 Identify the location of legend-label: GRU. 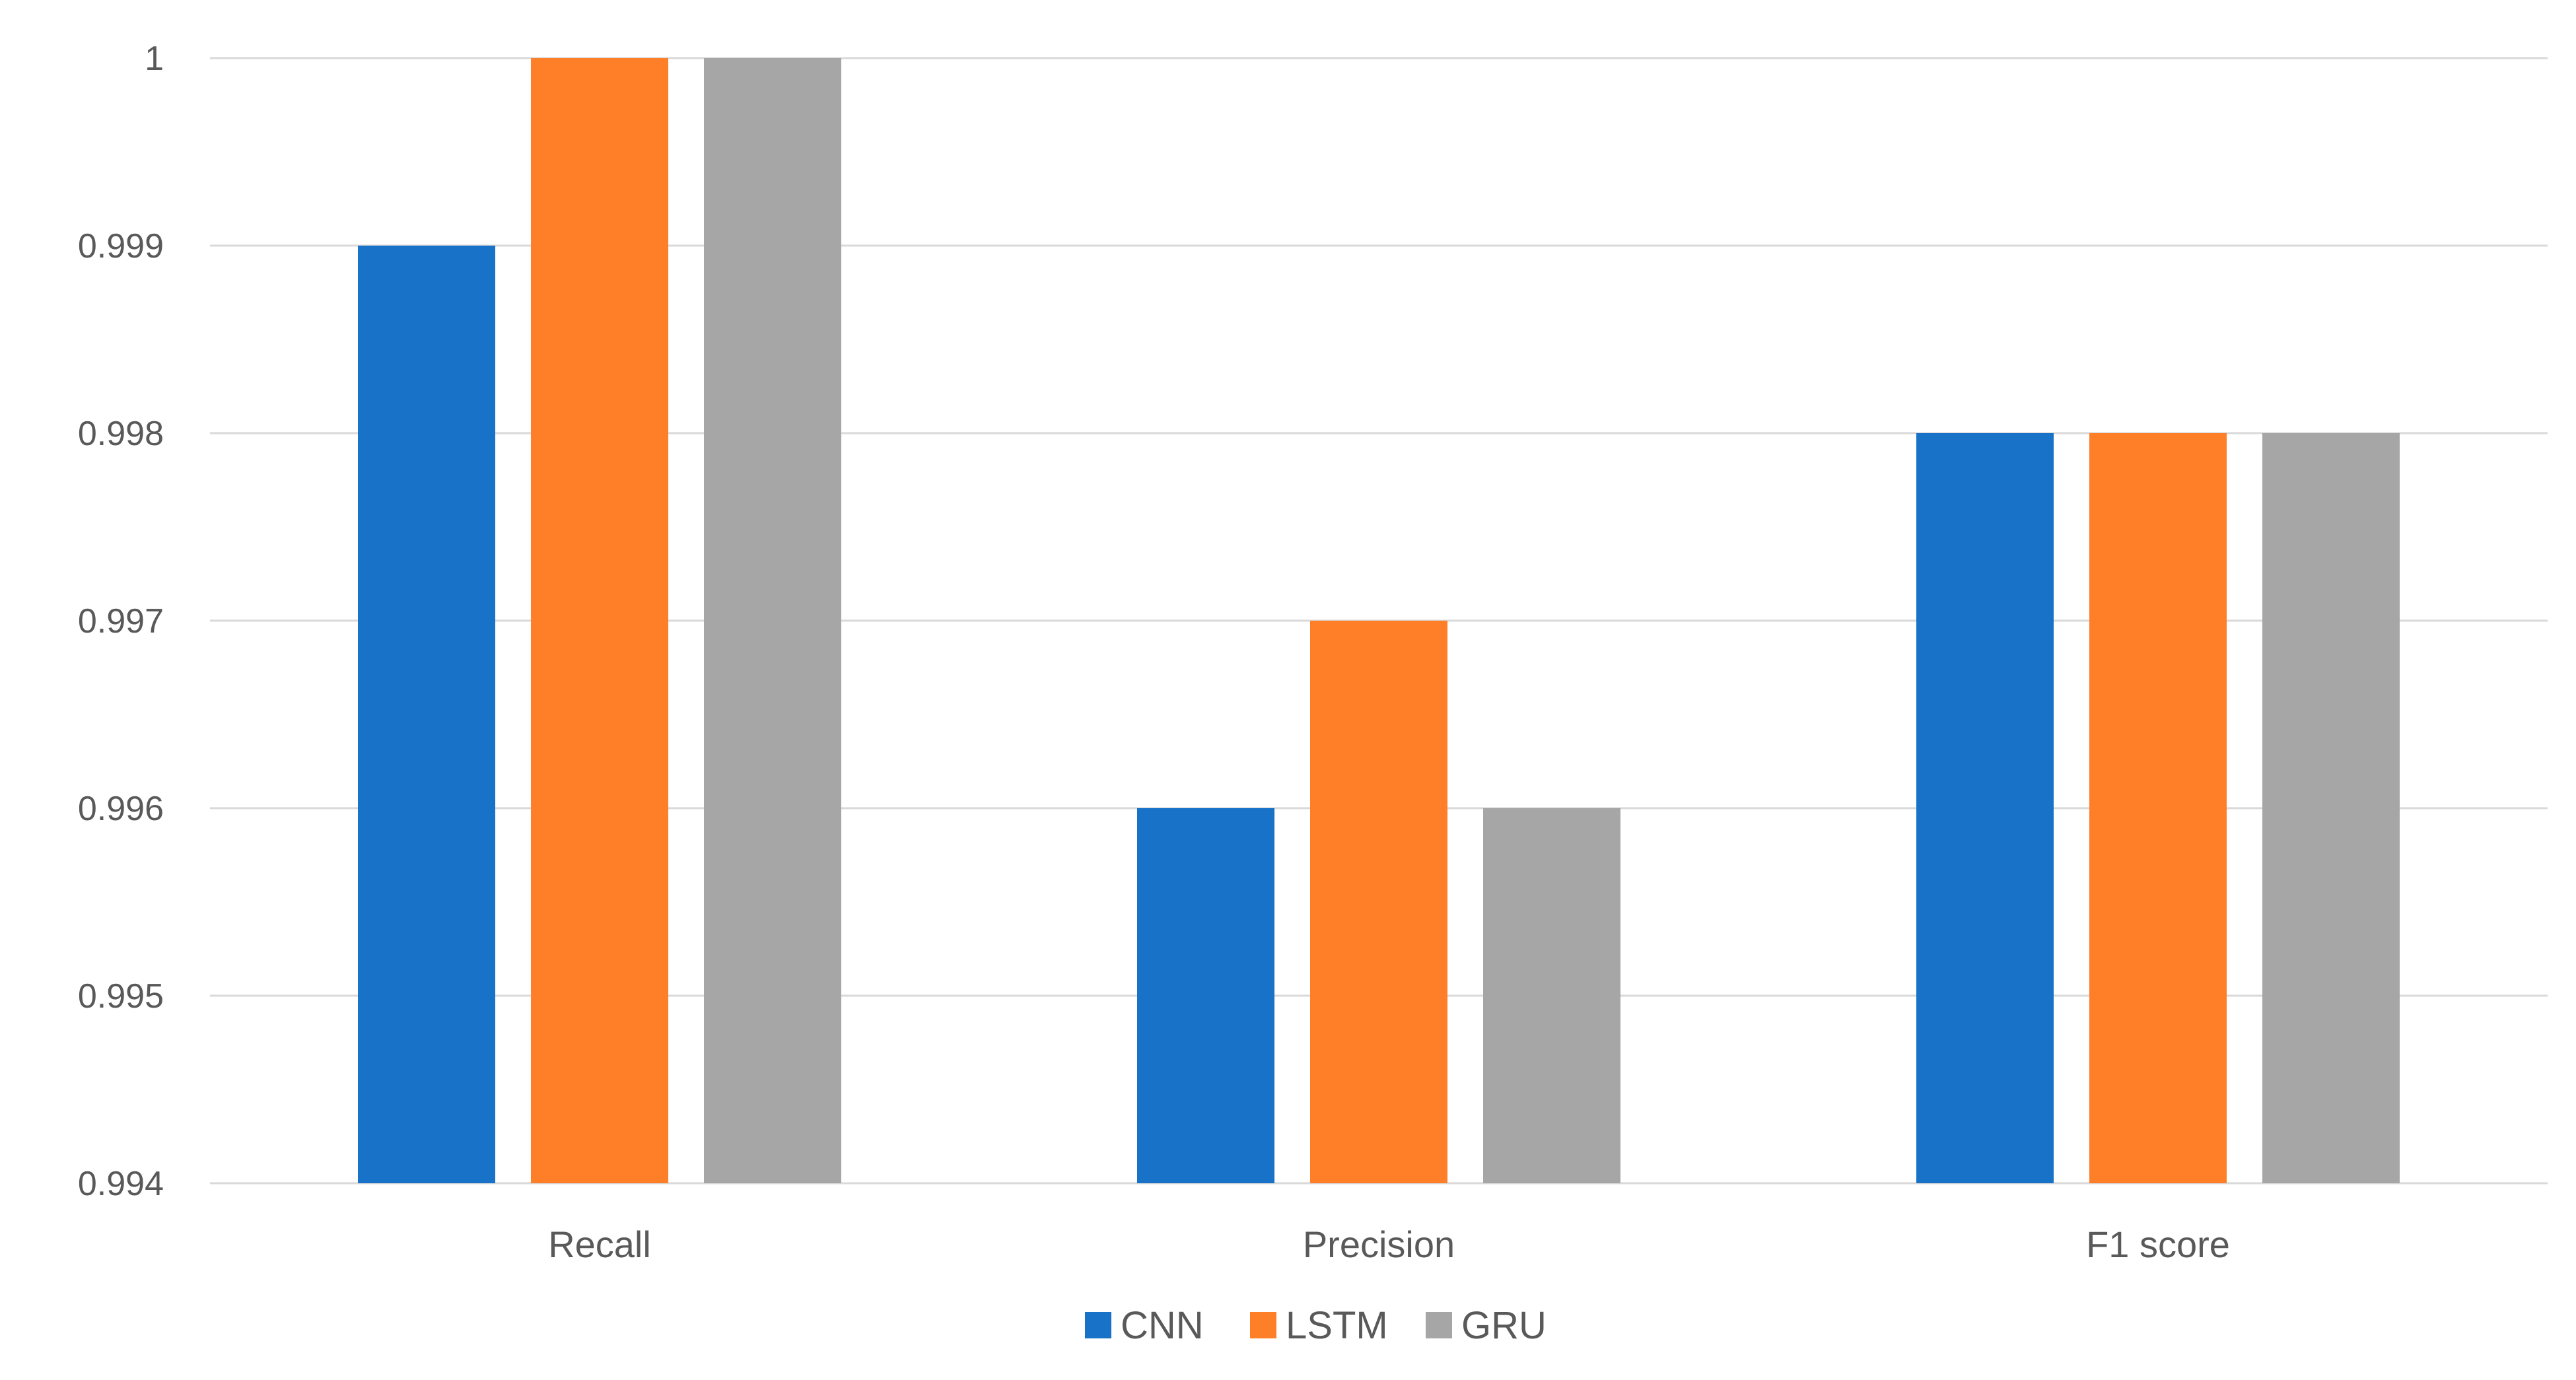
(1504, 1325).